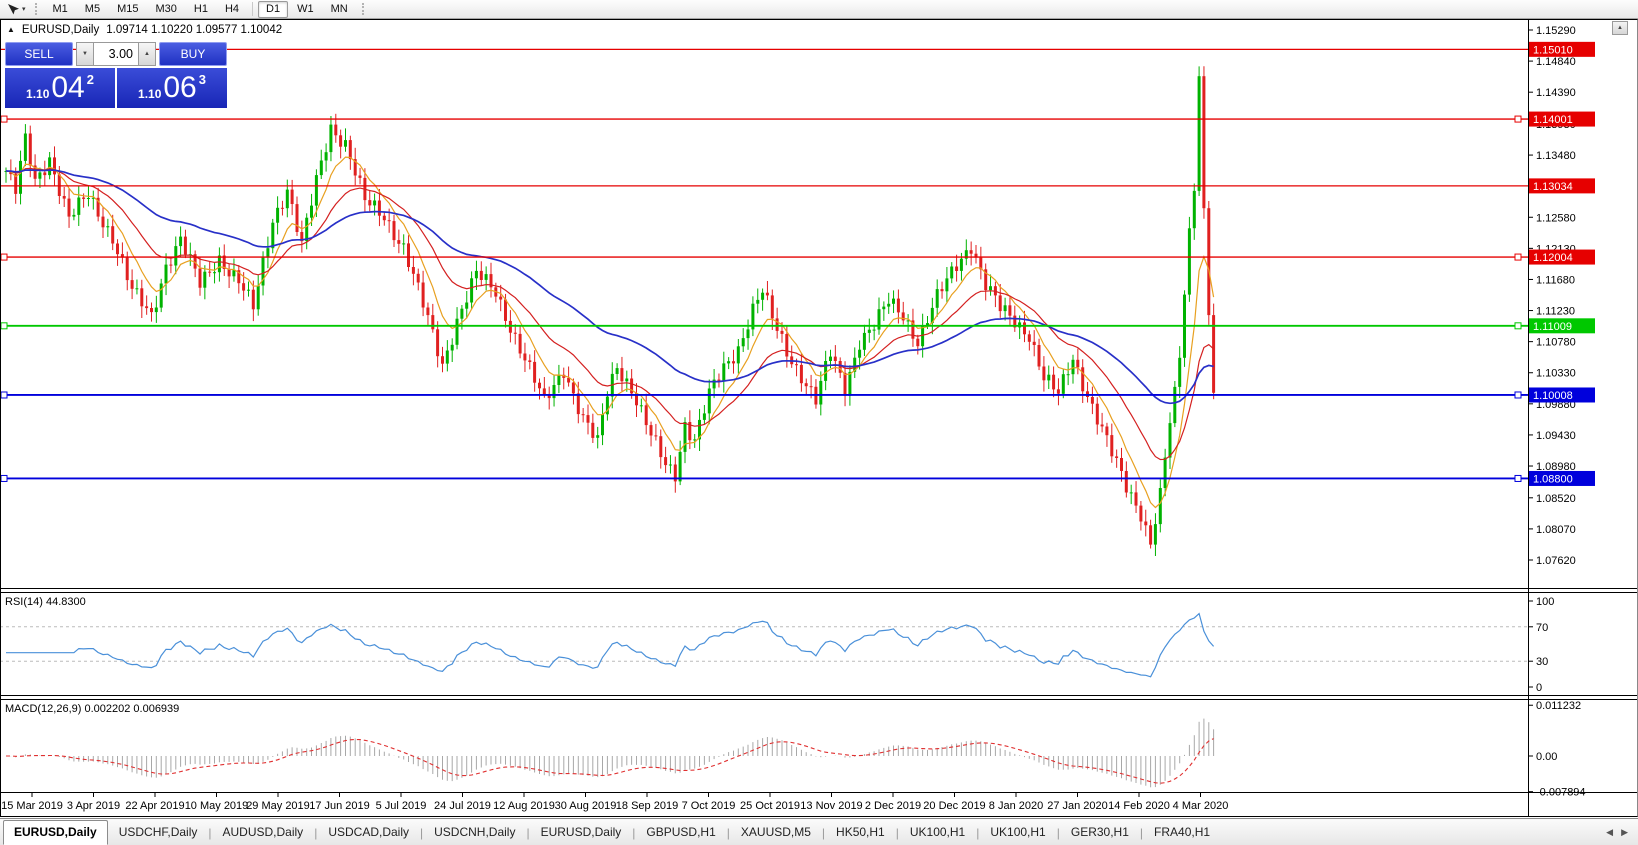  What do you see at coordinates (263, 832) in the screenshot?
I see `chart-tab: AUDUSD,Daily` at bounding box center [263, 832].